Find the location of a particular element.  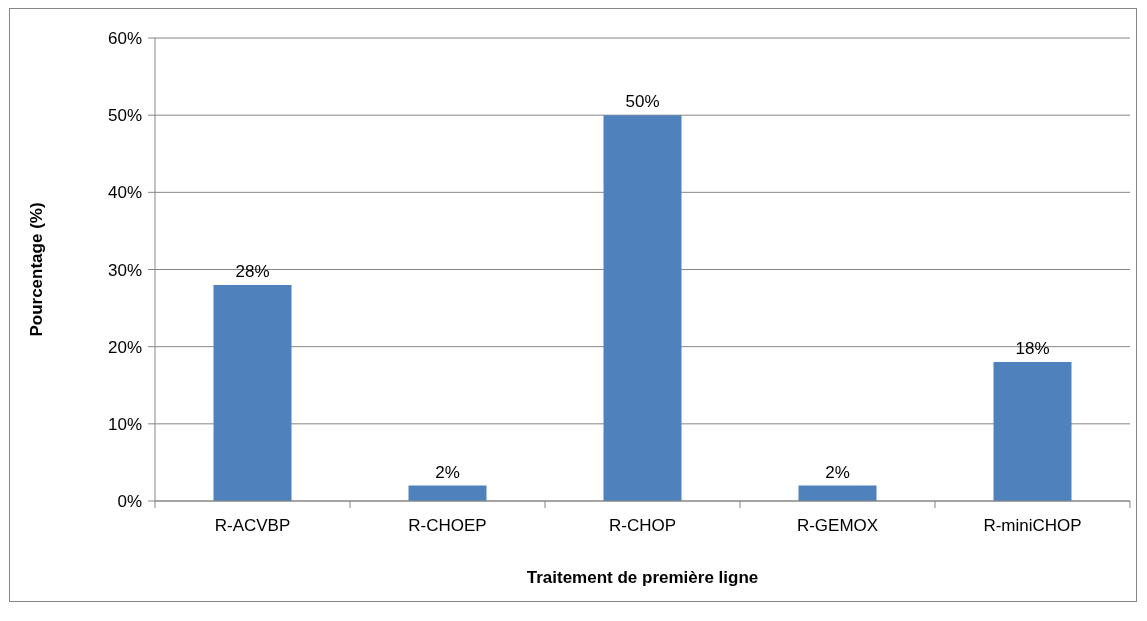

data-label: 50% is located at coordinates (642, 102).